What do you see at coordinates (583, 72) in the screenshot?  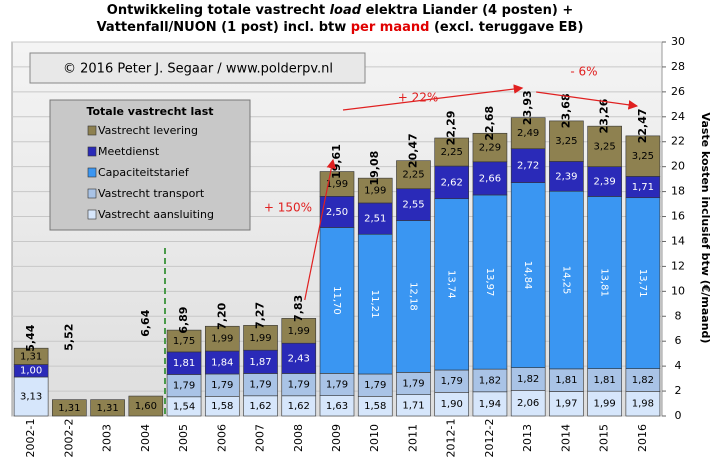 I see `annotation: - 6%` at bounding box center [583, 72].